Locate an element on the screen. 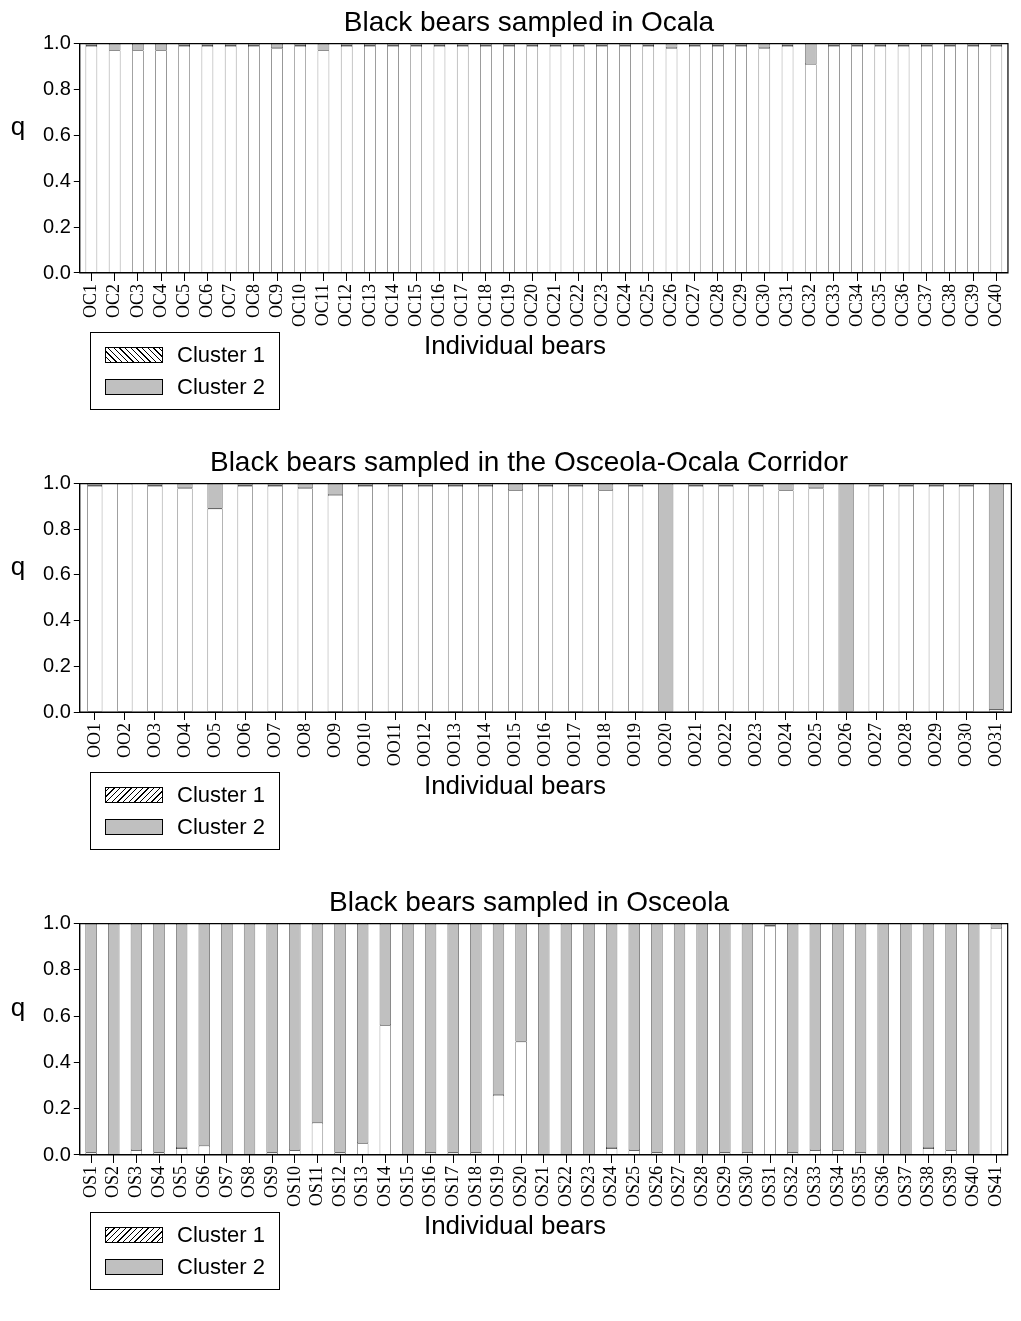 Image resolution: width=1021 pixels, height=1321 pixels. x-tick-label: OC24 is located at coordinates (623, 306).